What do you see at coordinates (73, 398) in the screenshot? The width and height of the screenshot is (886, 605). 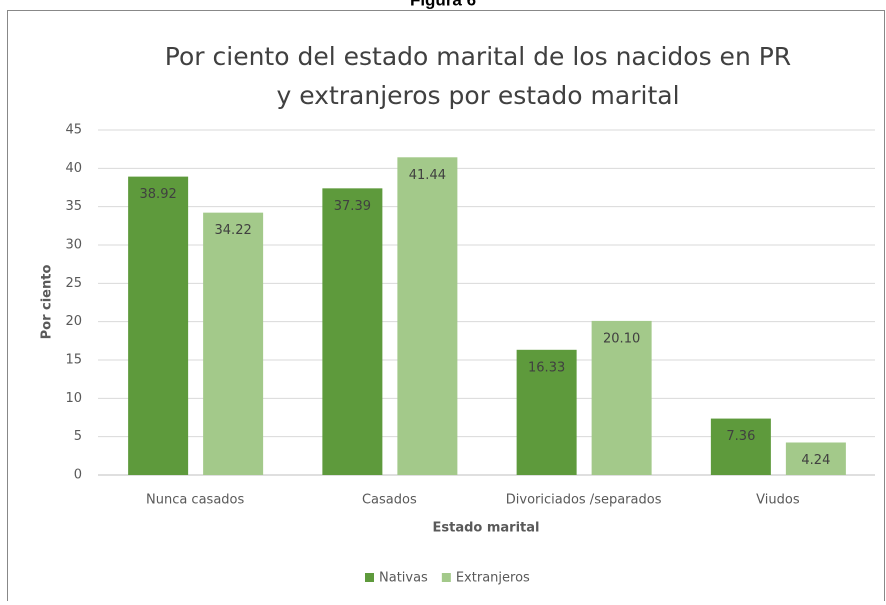 I see `y-tick-label: 10` at bounding box center [73, 398].